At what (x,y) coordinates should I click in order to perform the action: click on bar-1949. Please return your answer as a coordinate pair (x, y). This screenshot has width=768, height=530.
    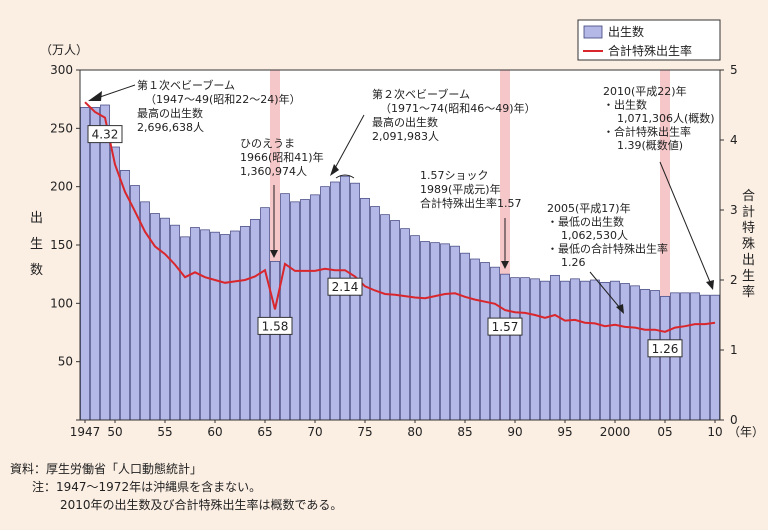
    Looking at the image, I should click on (105, 262).